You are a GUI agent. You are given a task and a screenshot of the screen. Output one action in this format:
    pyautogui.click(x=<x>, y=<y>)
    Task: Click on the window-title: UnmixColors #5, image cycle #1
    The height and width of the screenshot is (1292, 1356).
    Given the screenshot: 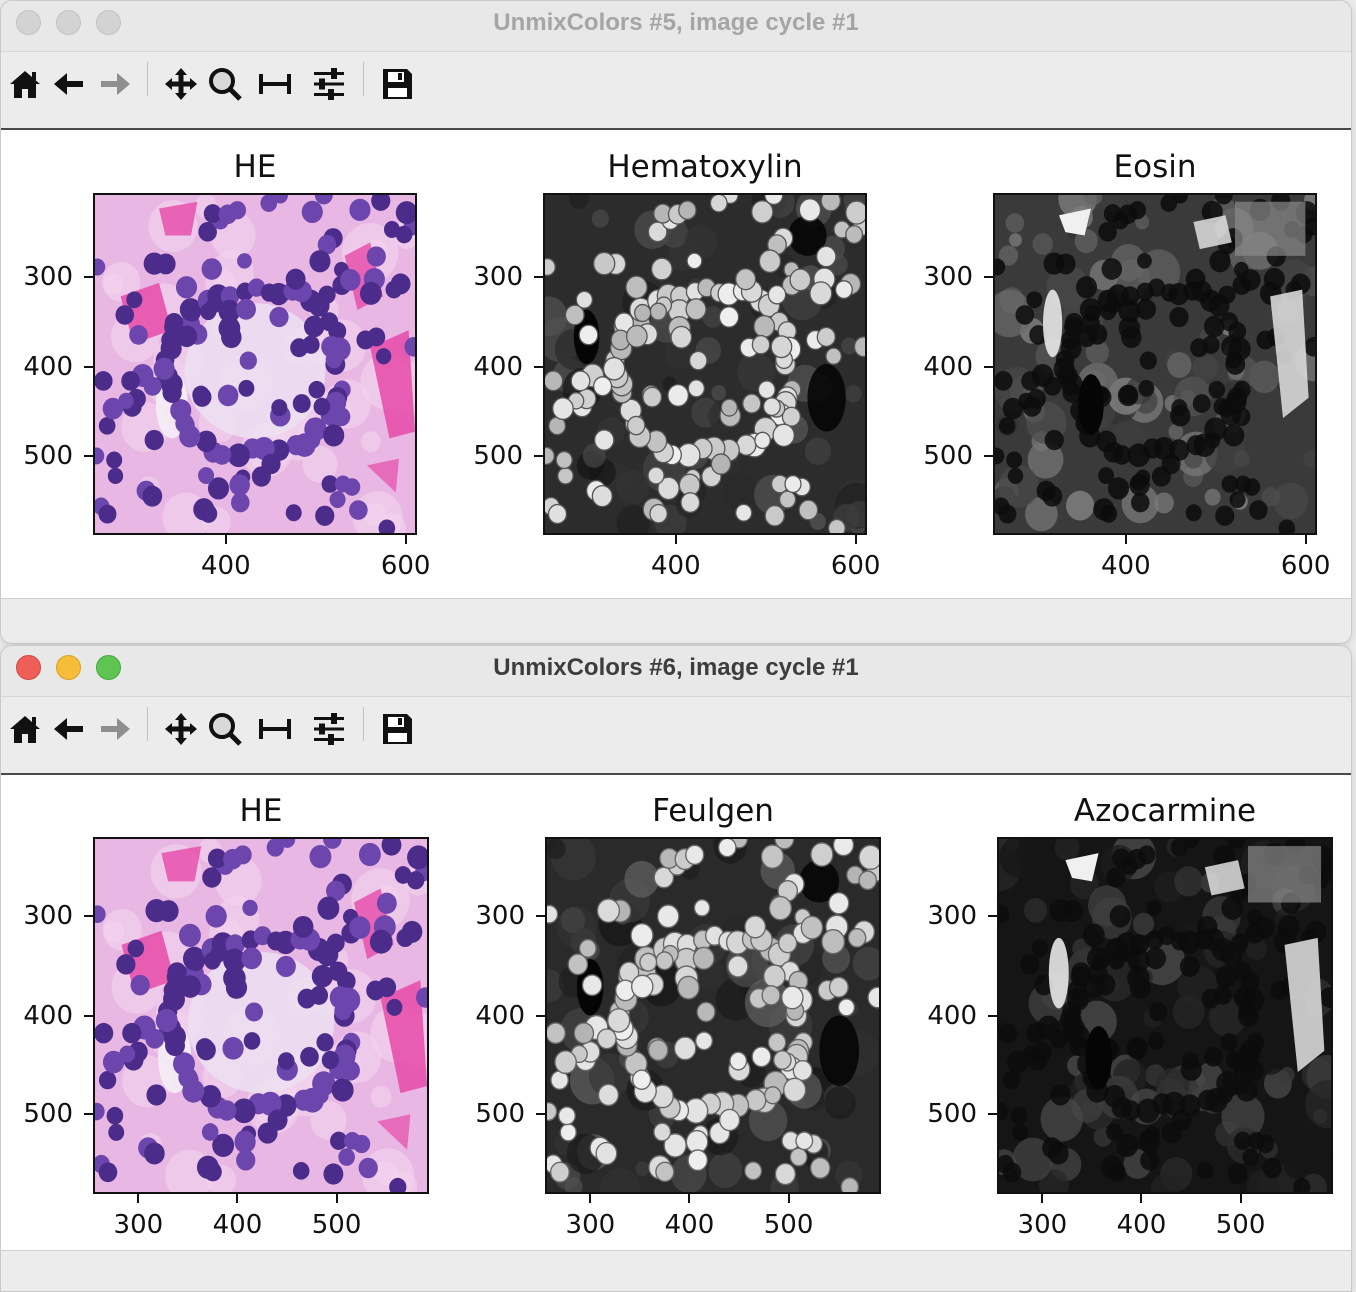 What is the action you would take?
    pyautogui.click(x=676, y=22)
    